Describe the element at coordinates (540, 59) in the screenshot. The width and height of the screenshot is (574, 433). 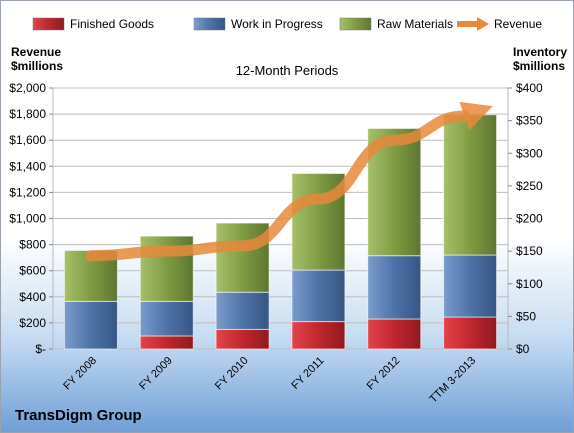
I see `right-axis-label: Inventory $millions` at that location.